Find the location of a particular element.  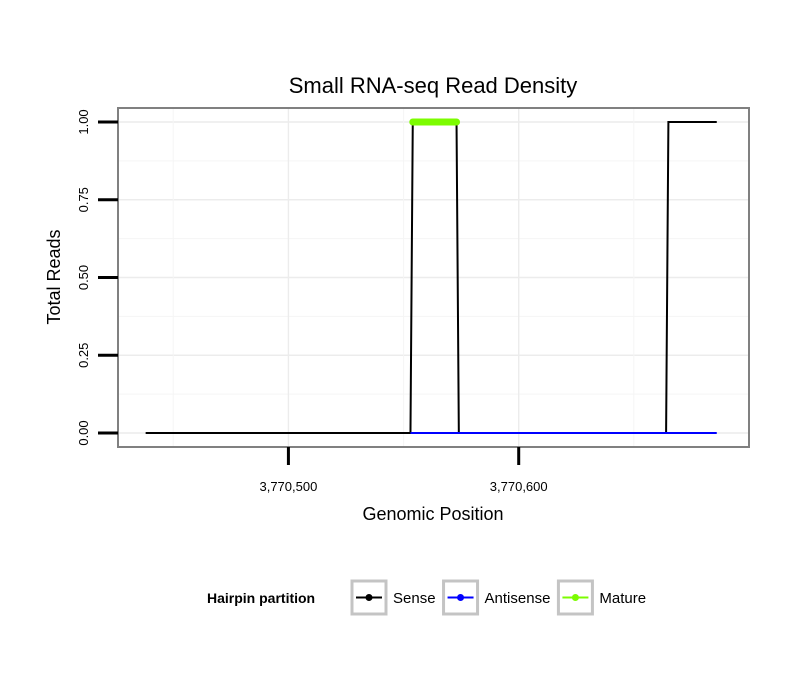

y-tick-label: 0.25 is located at coordinates (83, 355).